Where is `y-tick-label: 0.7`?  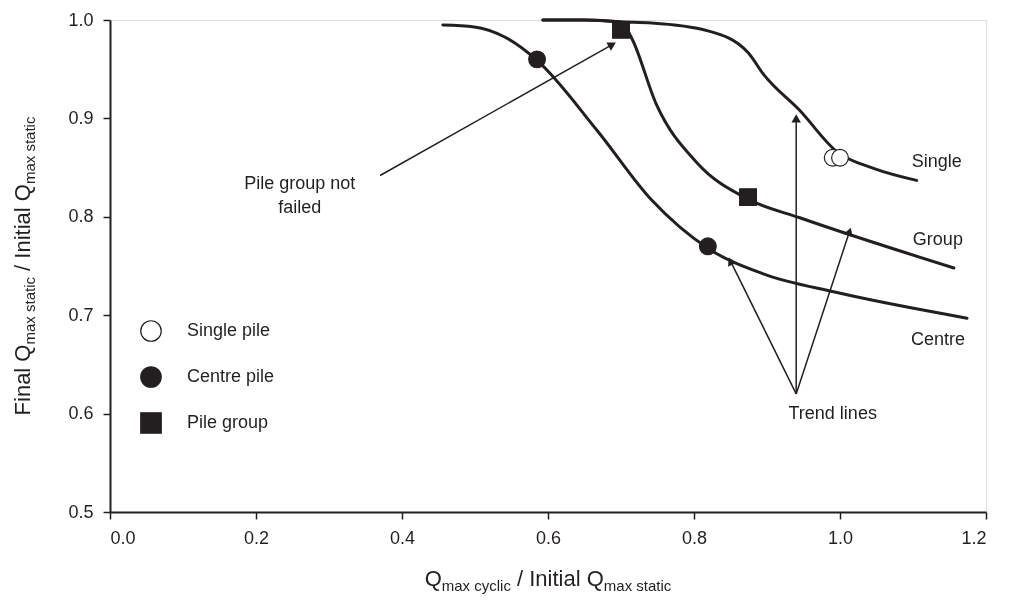
y-tick-label: 0.7 is located at coordinates (81, 314).